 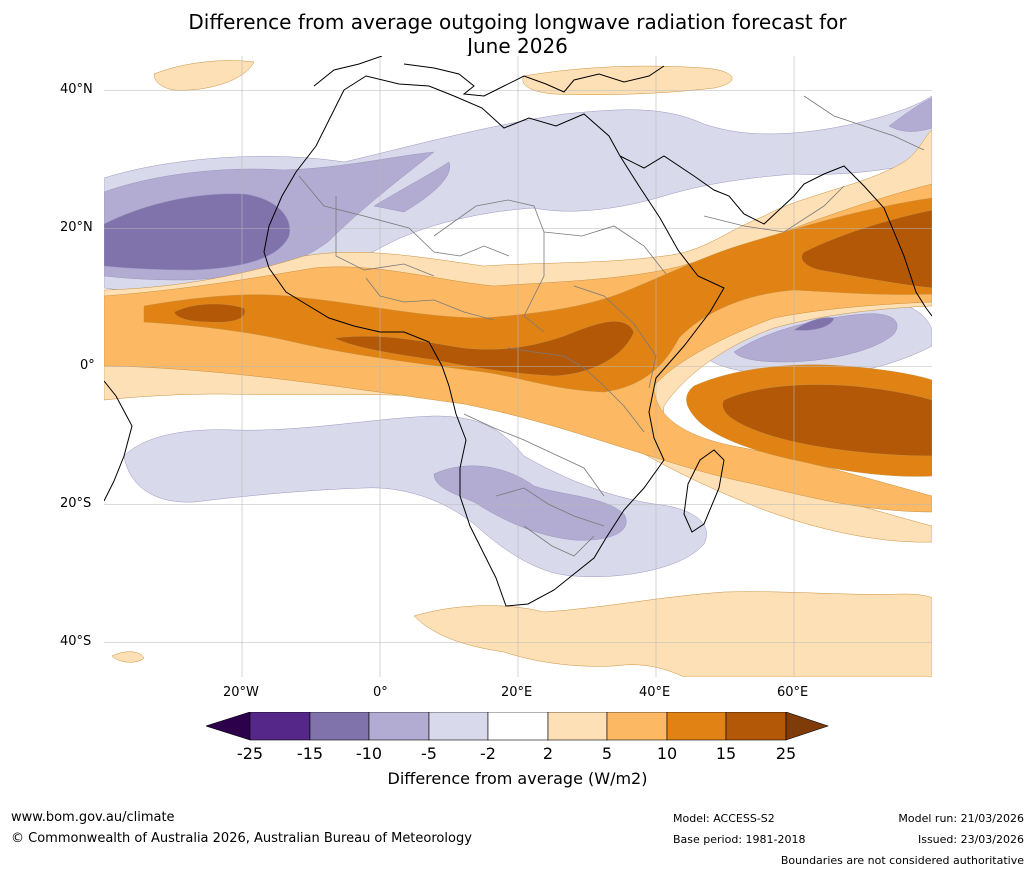 I want to click on colorbar-tick: 10, so click(x=667, y=753).